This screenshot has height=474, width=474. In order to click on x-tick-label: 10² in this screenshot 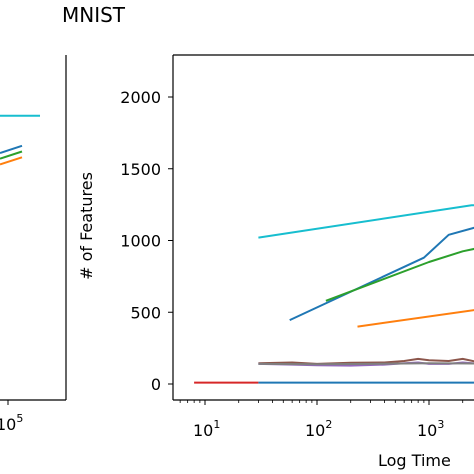, I will do `click(318, 429)`.